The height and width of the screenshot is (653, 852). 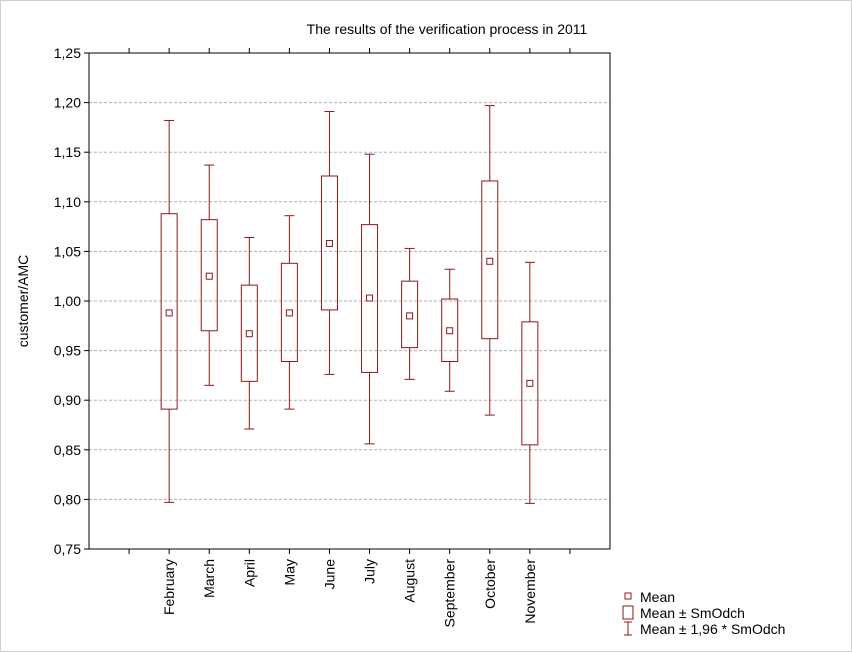 What do you see at coordinates (23, 301) in the screenshot?
I see `y-axis-title: customer/AMC` at bounding box center [23, 301].